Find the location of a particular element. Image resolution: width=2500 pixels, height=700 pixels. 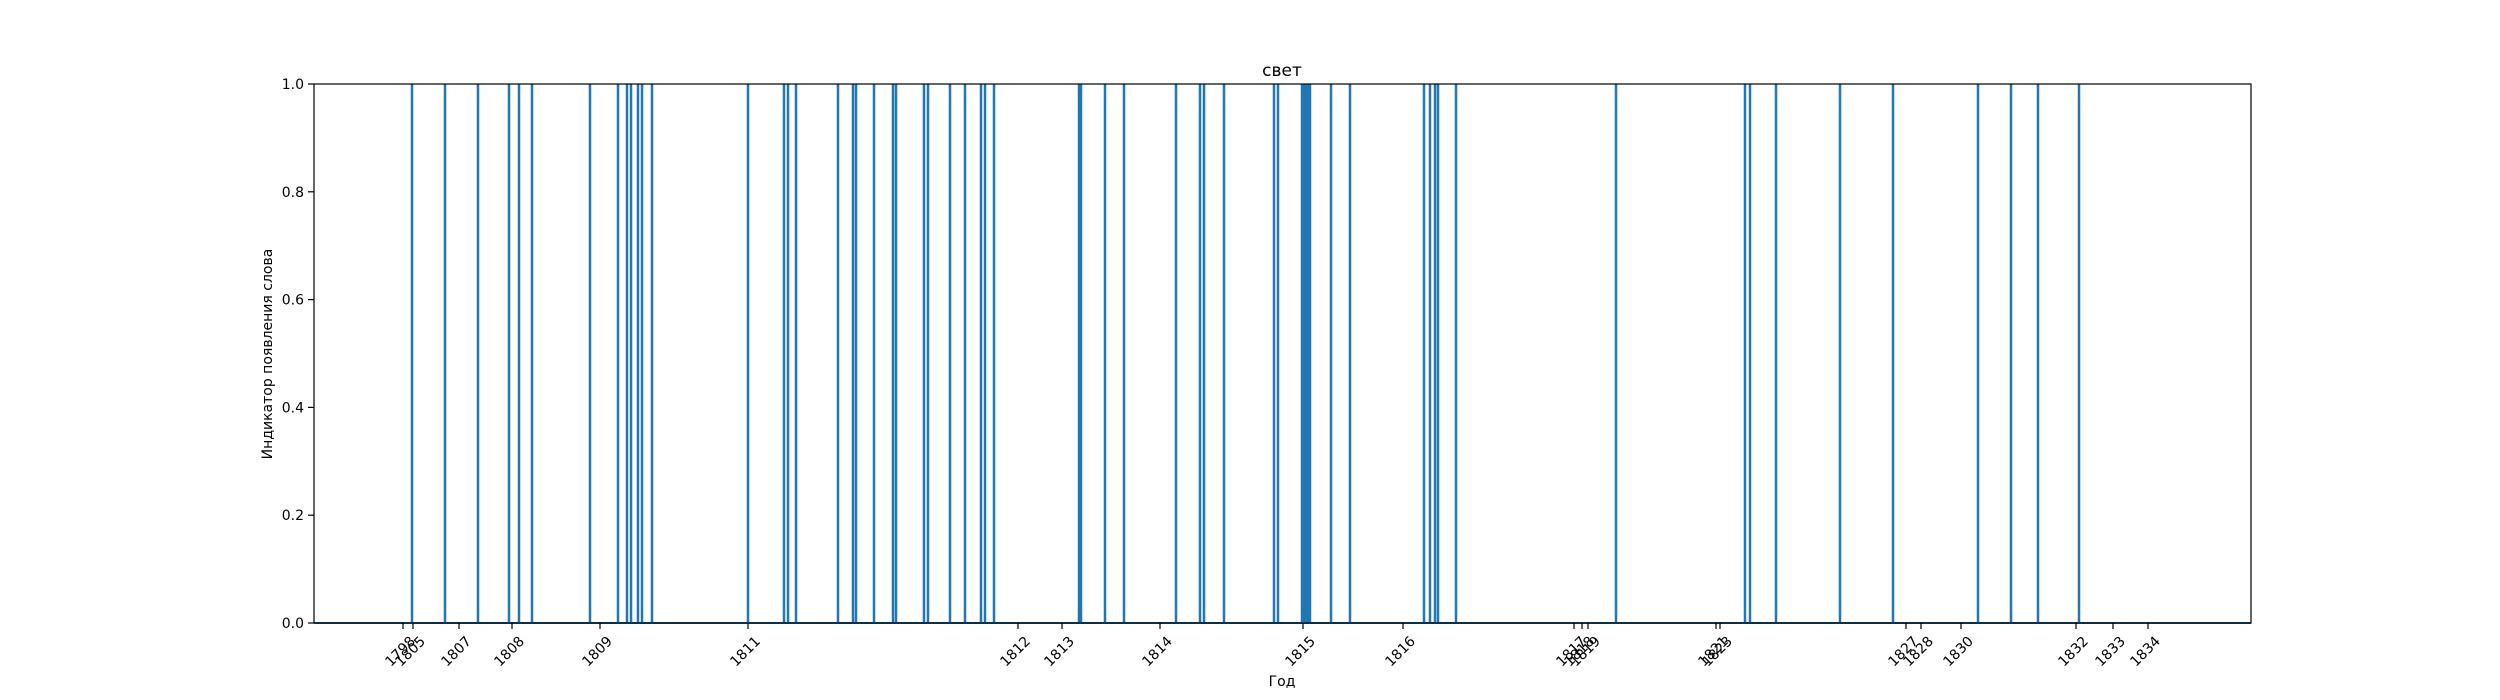

x-tick-label: 1813 is located at coordinates (1059, 652).